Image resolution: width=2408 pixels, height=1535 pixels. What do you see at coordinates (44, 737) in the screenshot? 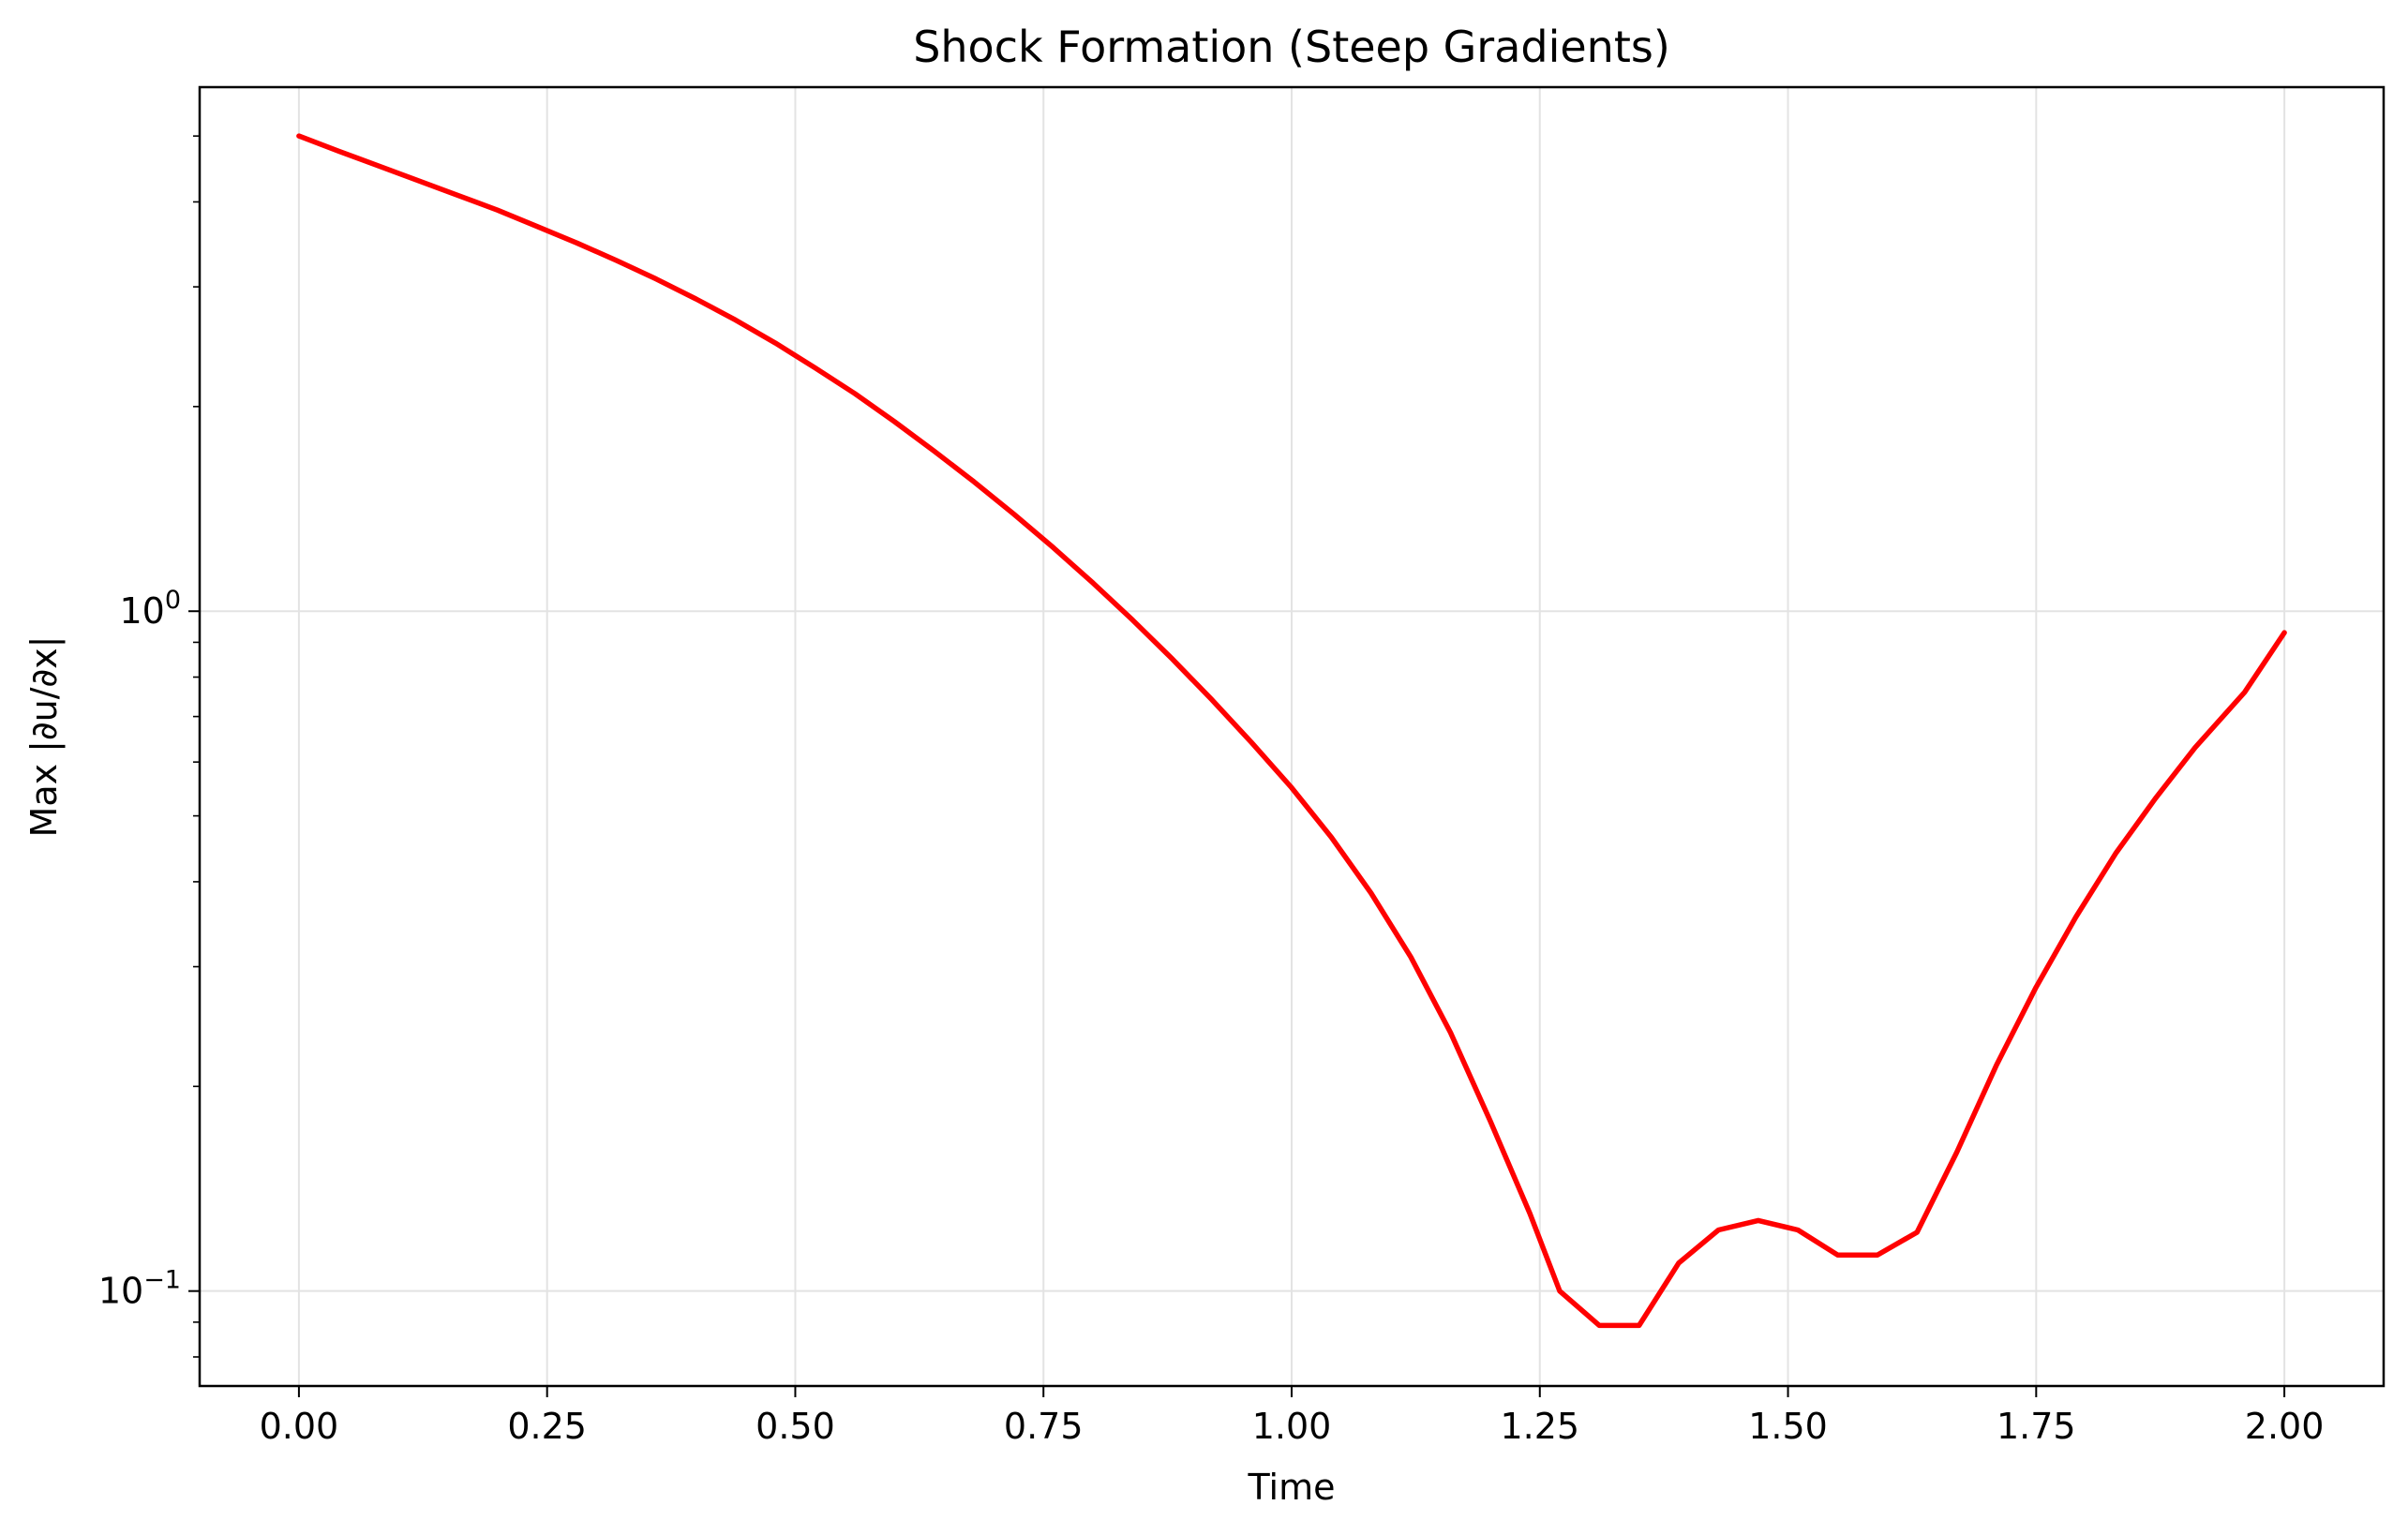
I see `y-axis-label: Max |∂u/∂x|` at bounding box center [44, 737].